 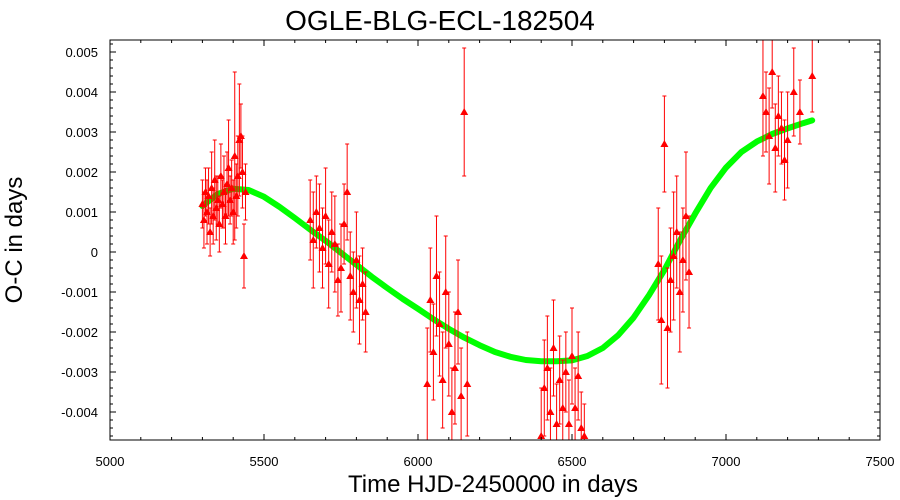 I want to click on y-tick-label: 0.003, so click(x=81, y=132).